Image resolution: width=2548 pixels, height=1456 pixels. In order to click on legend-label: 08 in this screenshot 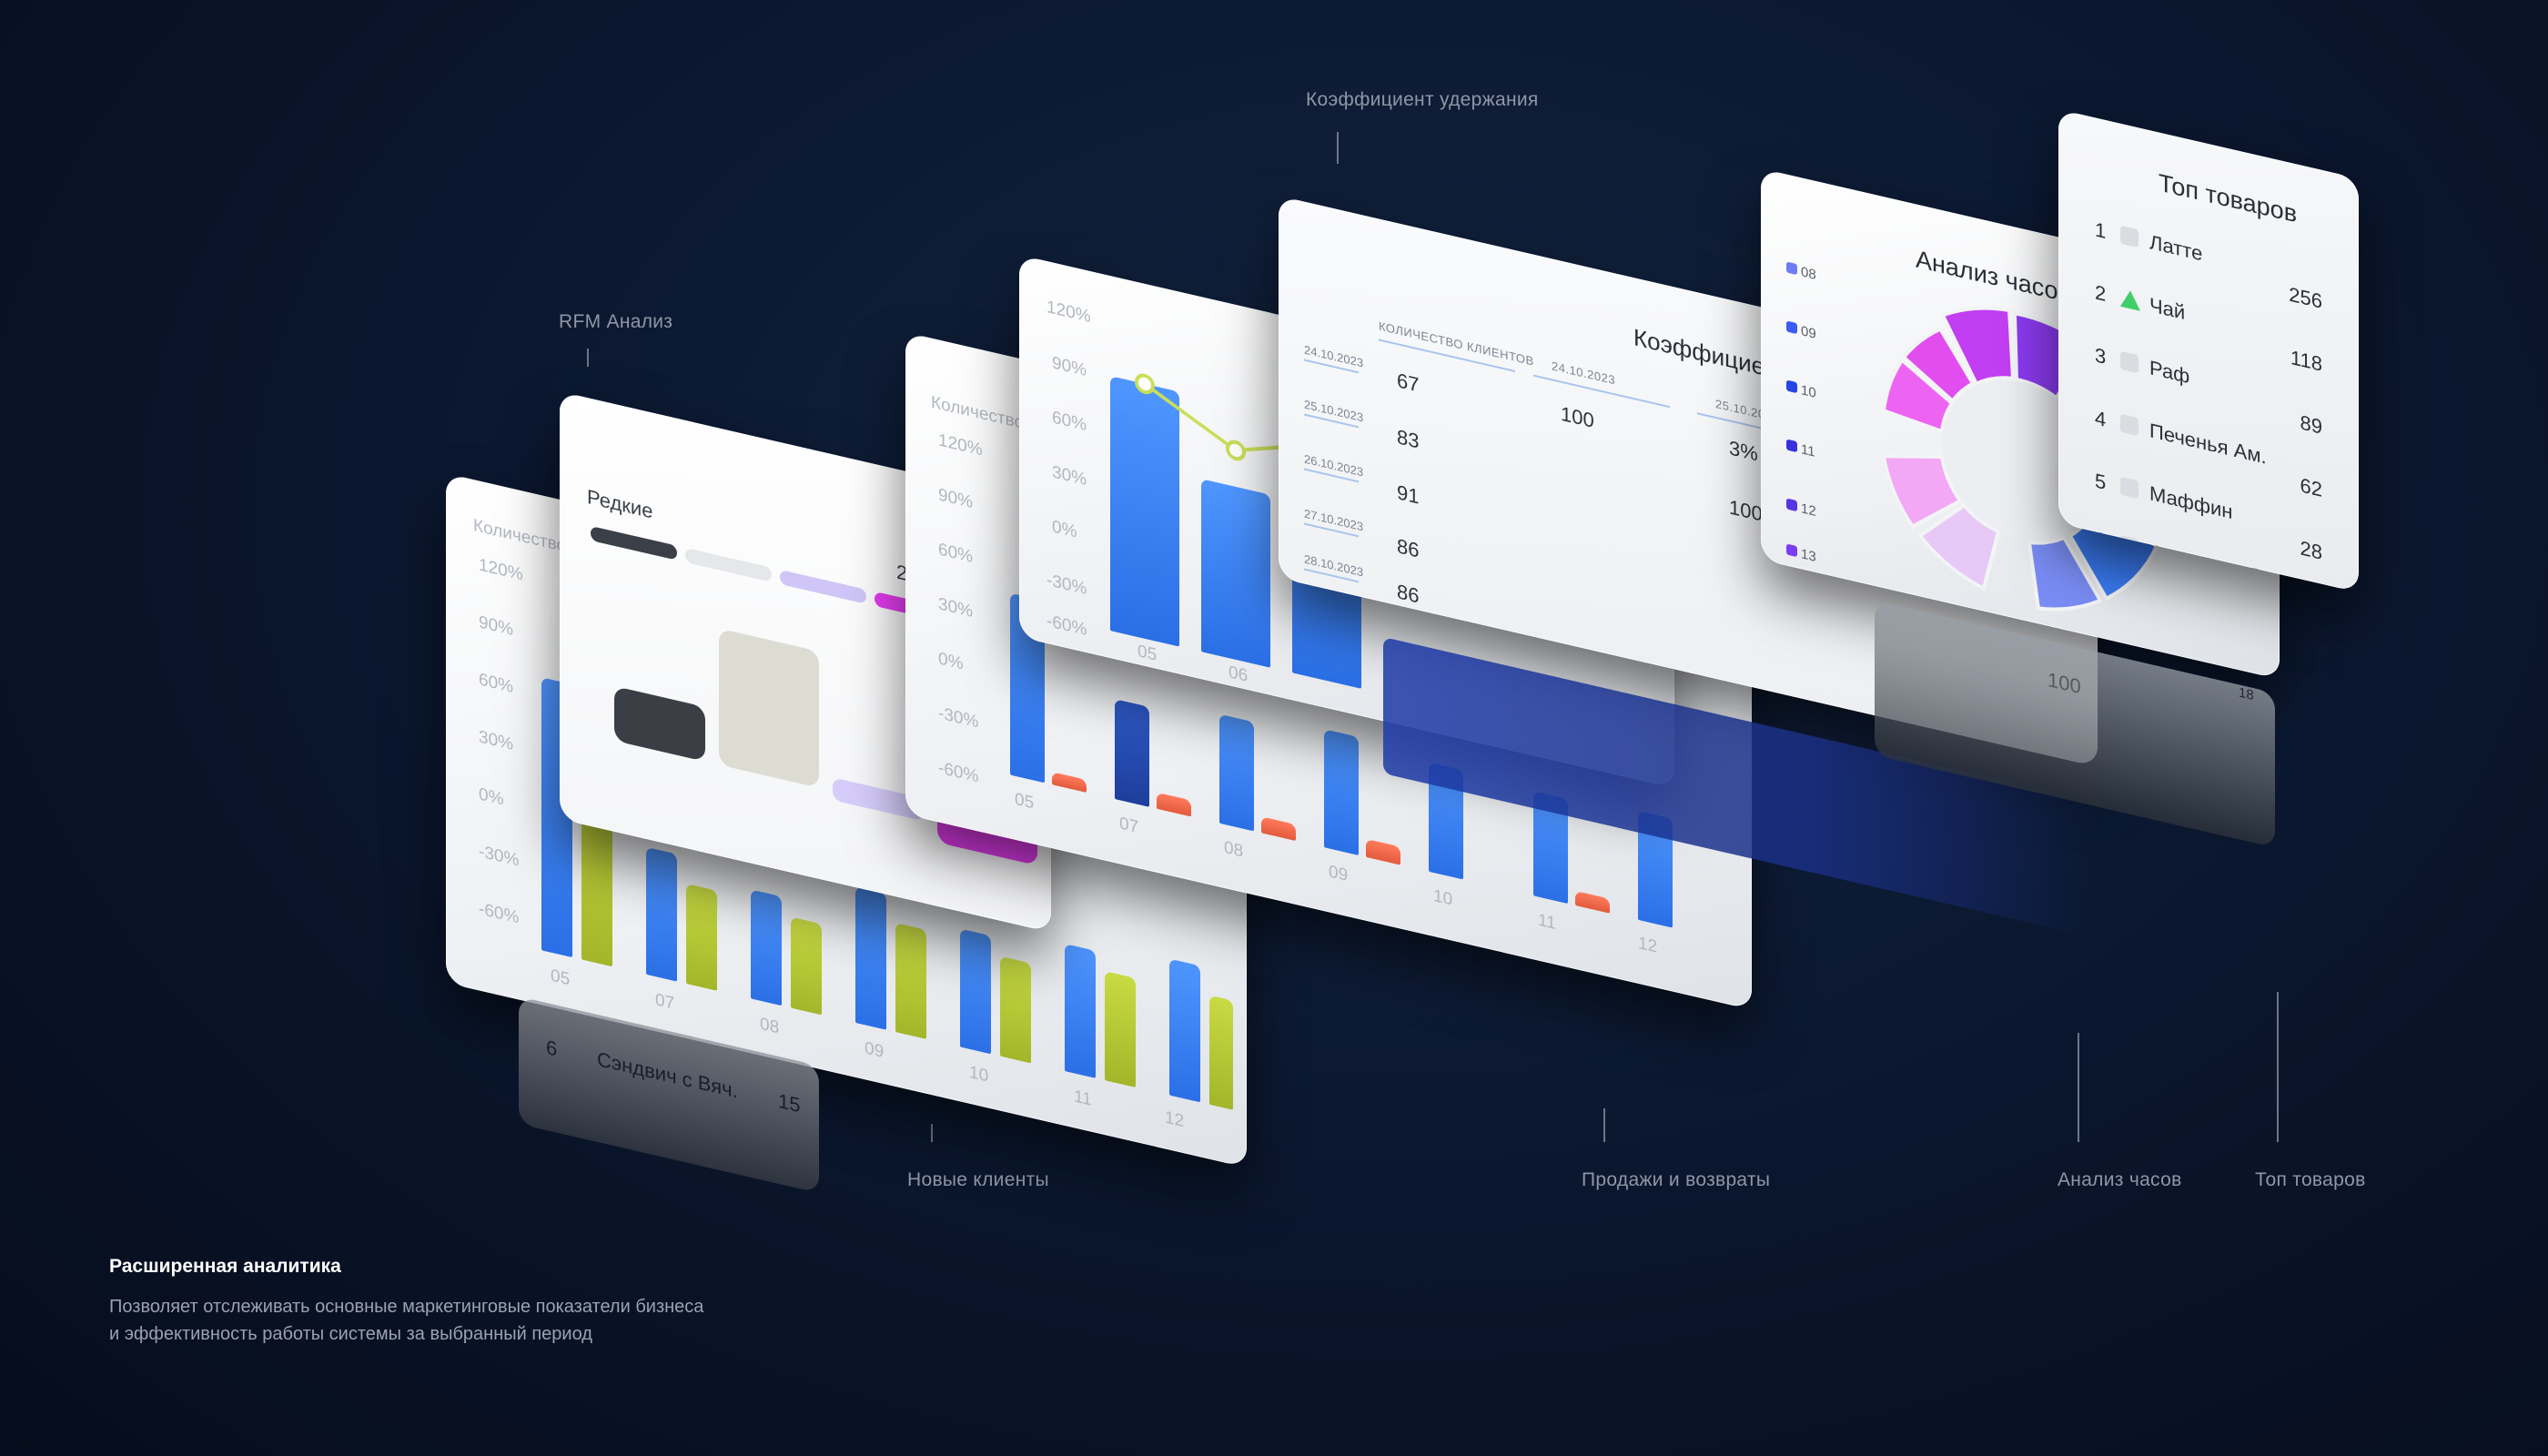, I will do `click(1809, 274)`.